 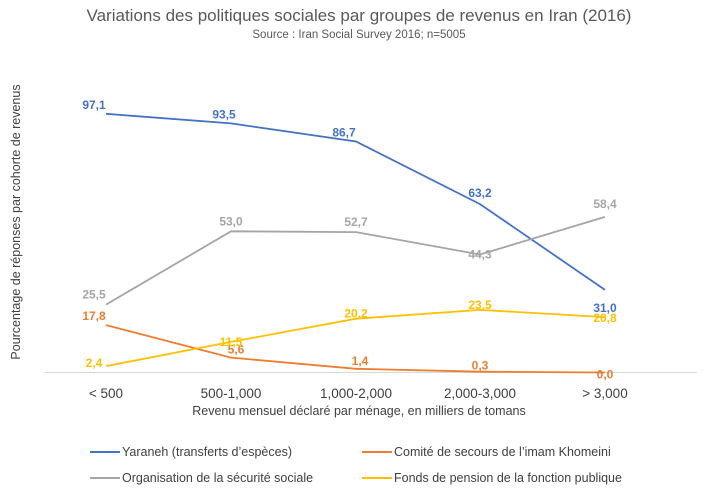 What do you see at coordinates (605, 375) in the screenshot?
I see `data-label: 0,0` at bounding box center [605, 375].